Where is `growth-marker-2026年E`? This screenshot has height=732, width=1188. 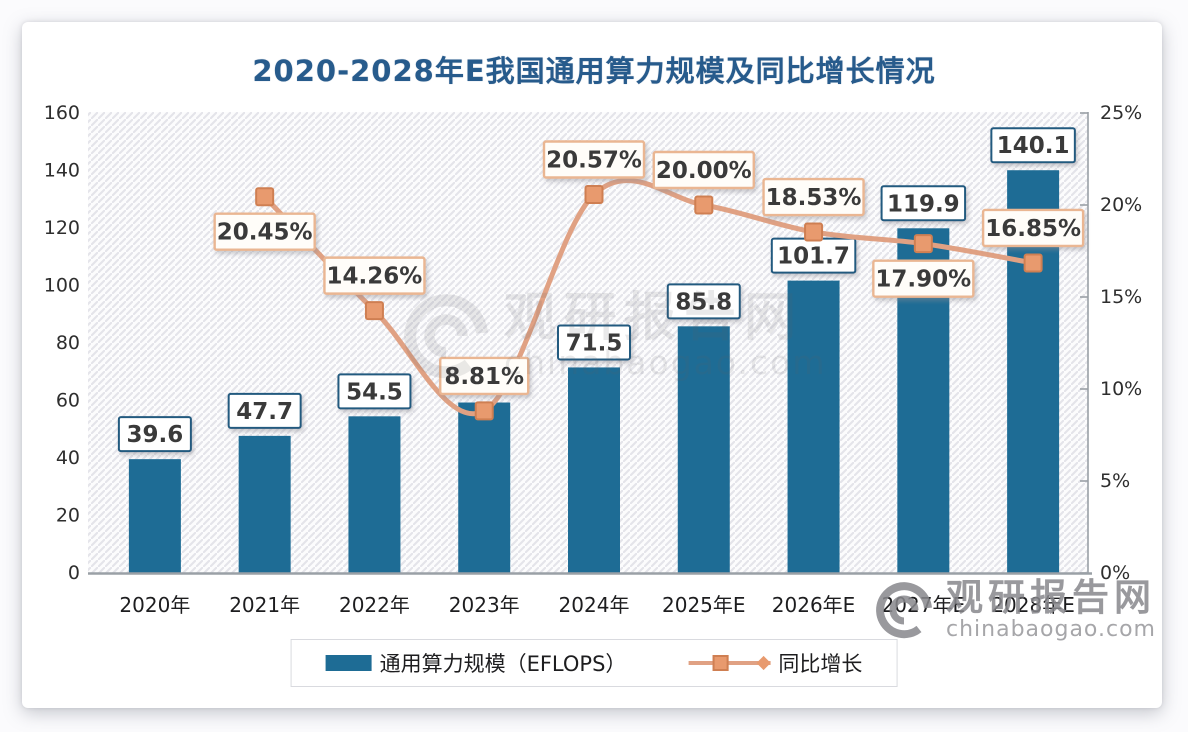
growth-marker-2026年E is located at coordinates (814, 232).